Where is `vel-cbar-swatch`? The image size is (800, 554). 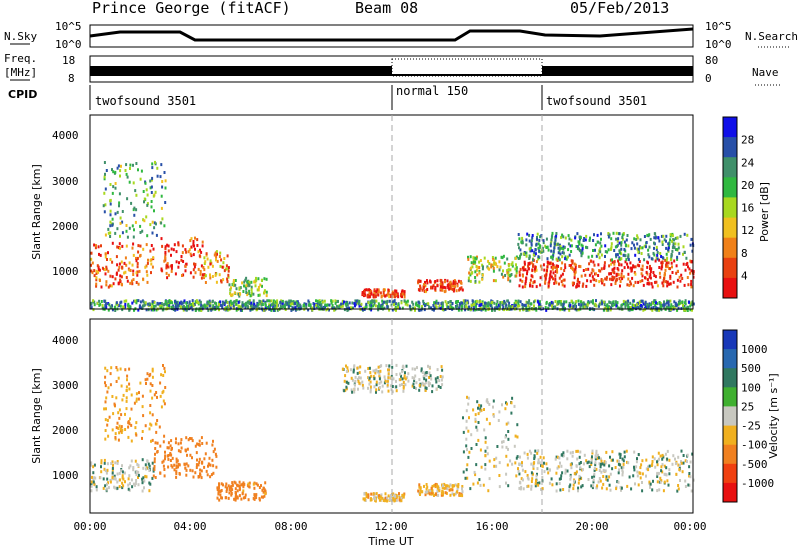
vel-cbar-swatch is located at coordinates (730, 435).